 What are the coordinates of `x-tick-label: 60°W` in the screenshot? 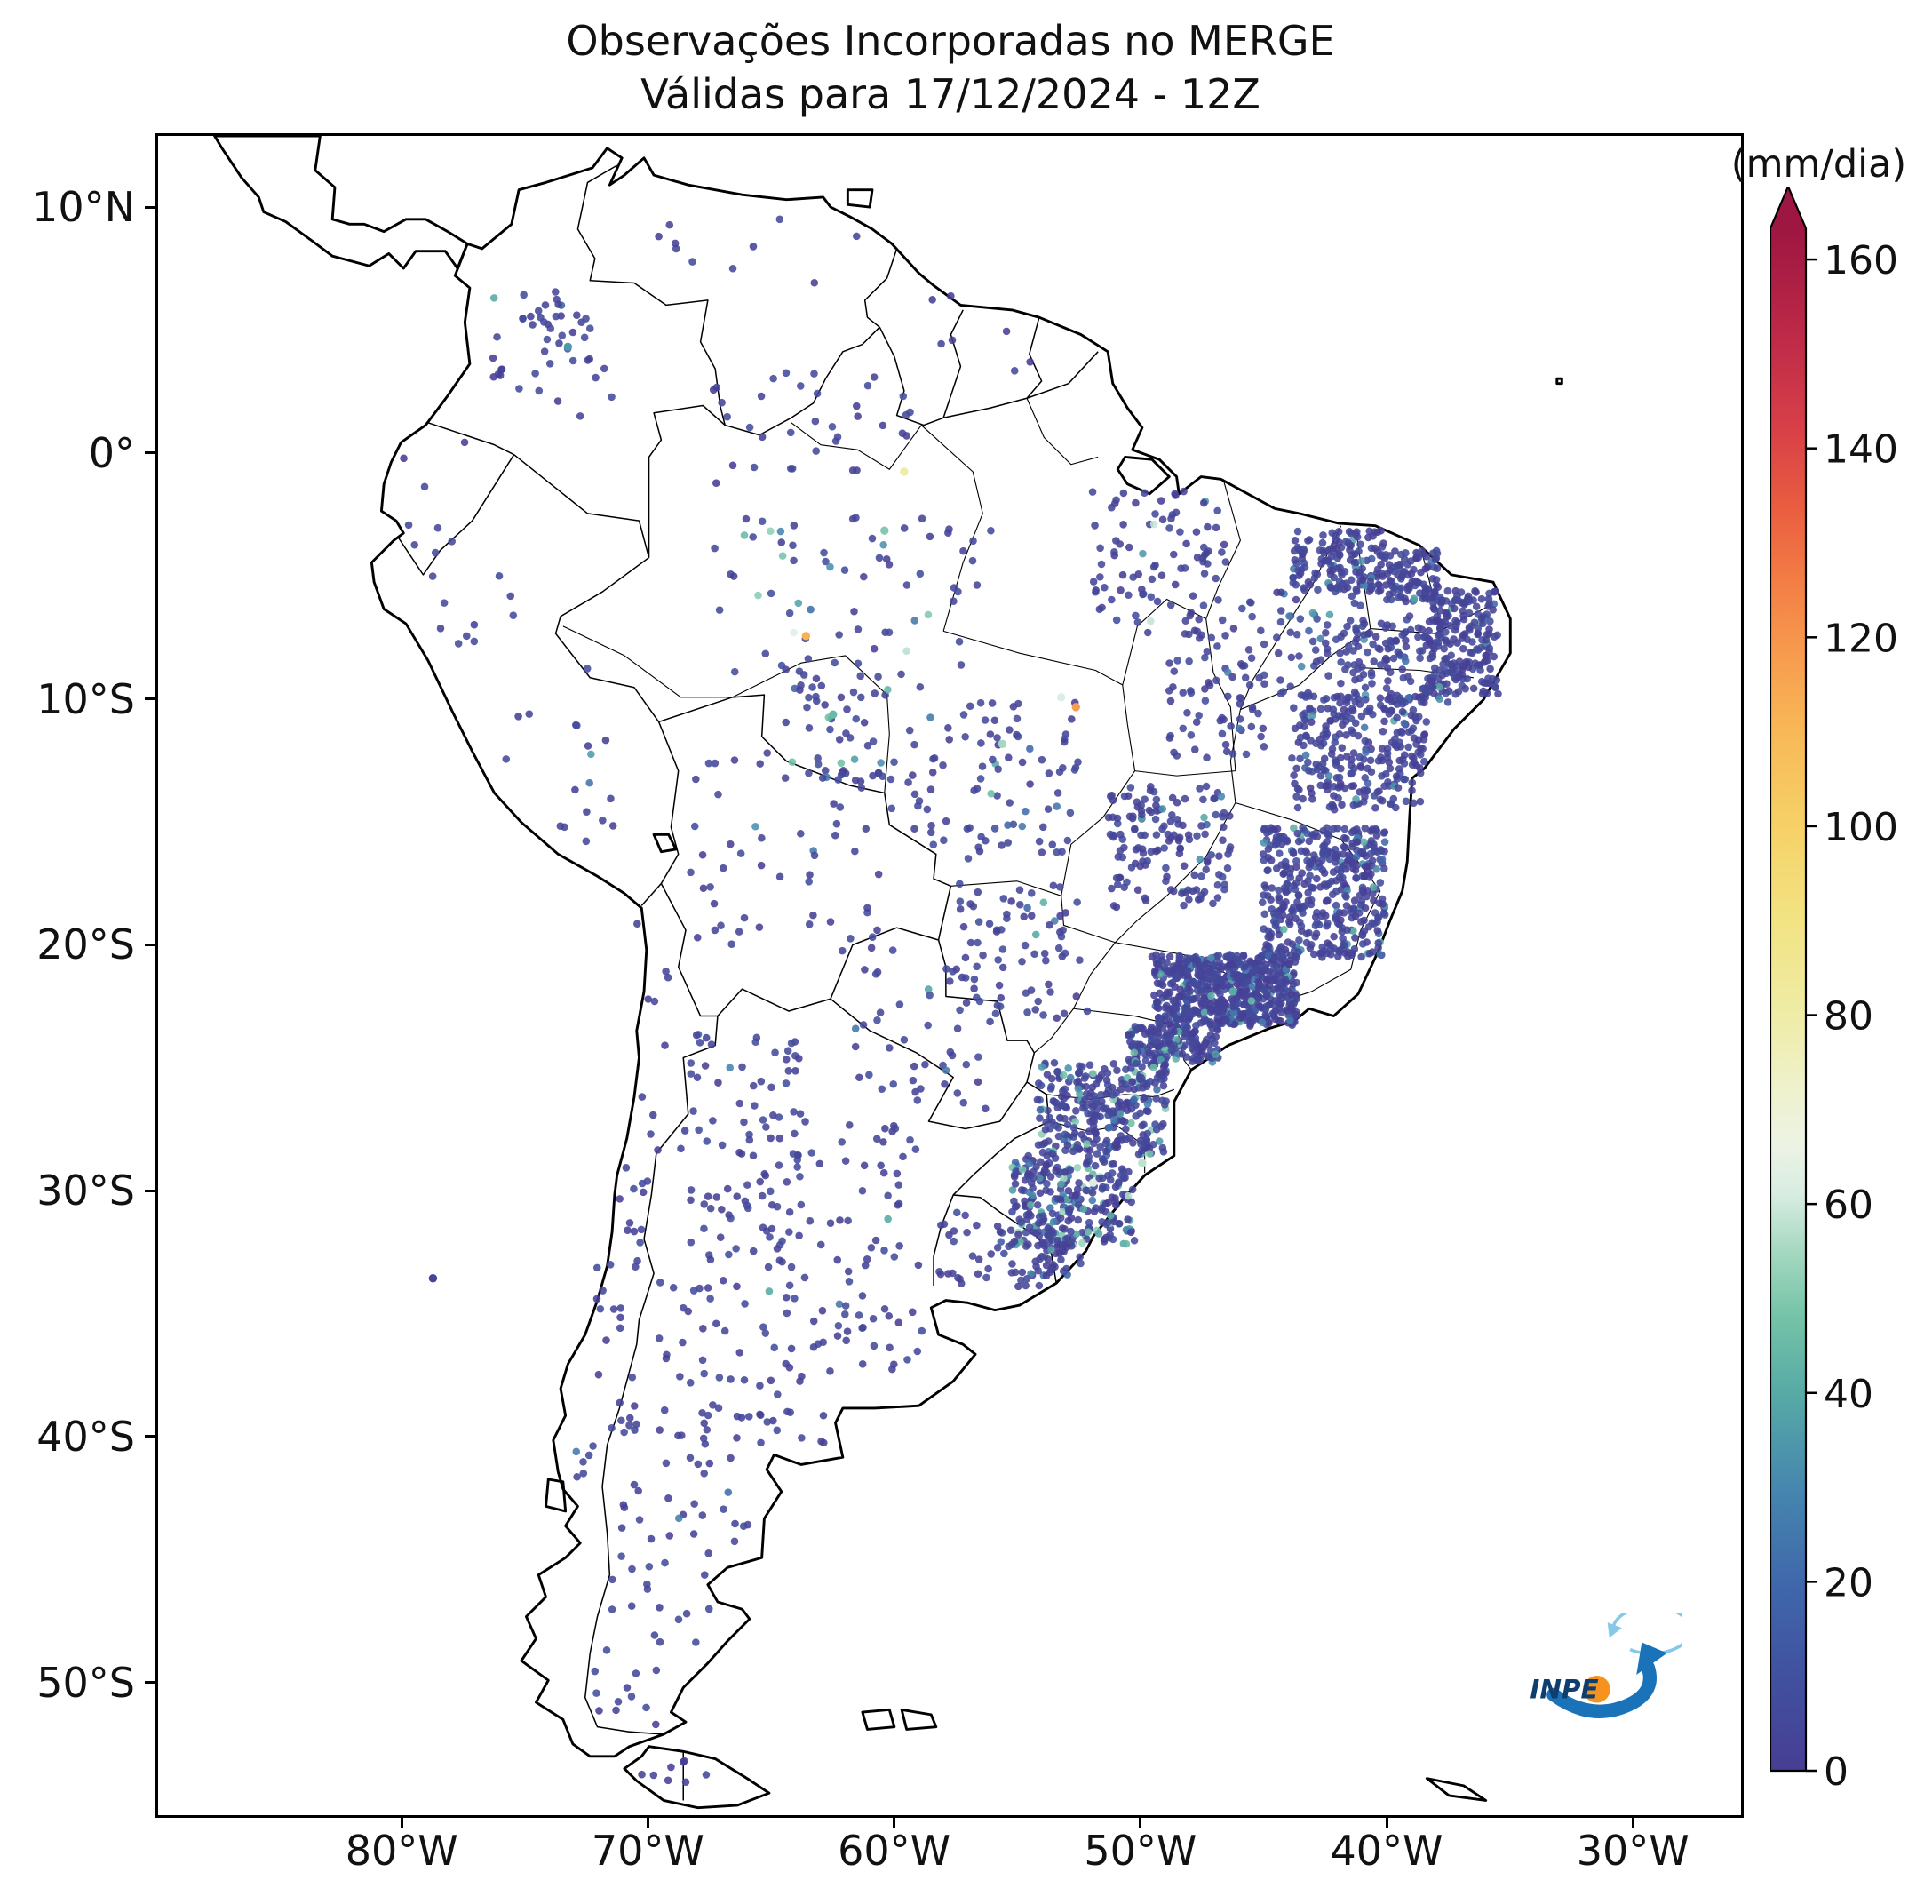 It's located at (894, 1851).